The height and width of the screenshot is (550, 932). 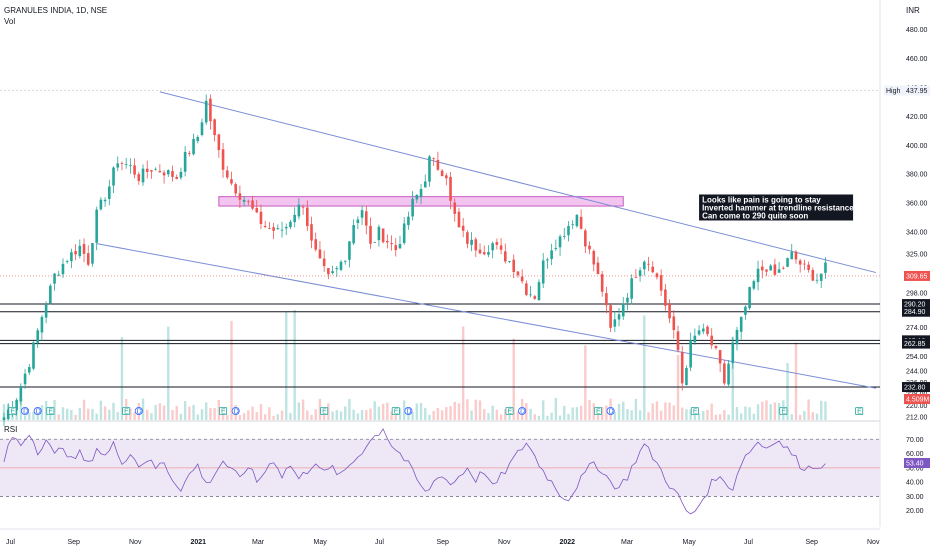 I want to click on event-label: D, so click(x=611, y=411).